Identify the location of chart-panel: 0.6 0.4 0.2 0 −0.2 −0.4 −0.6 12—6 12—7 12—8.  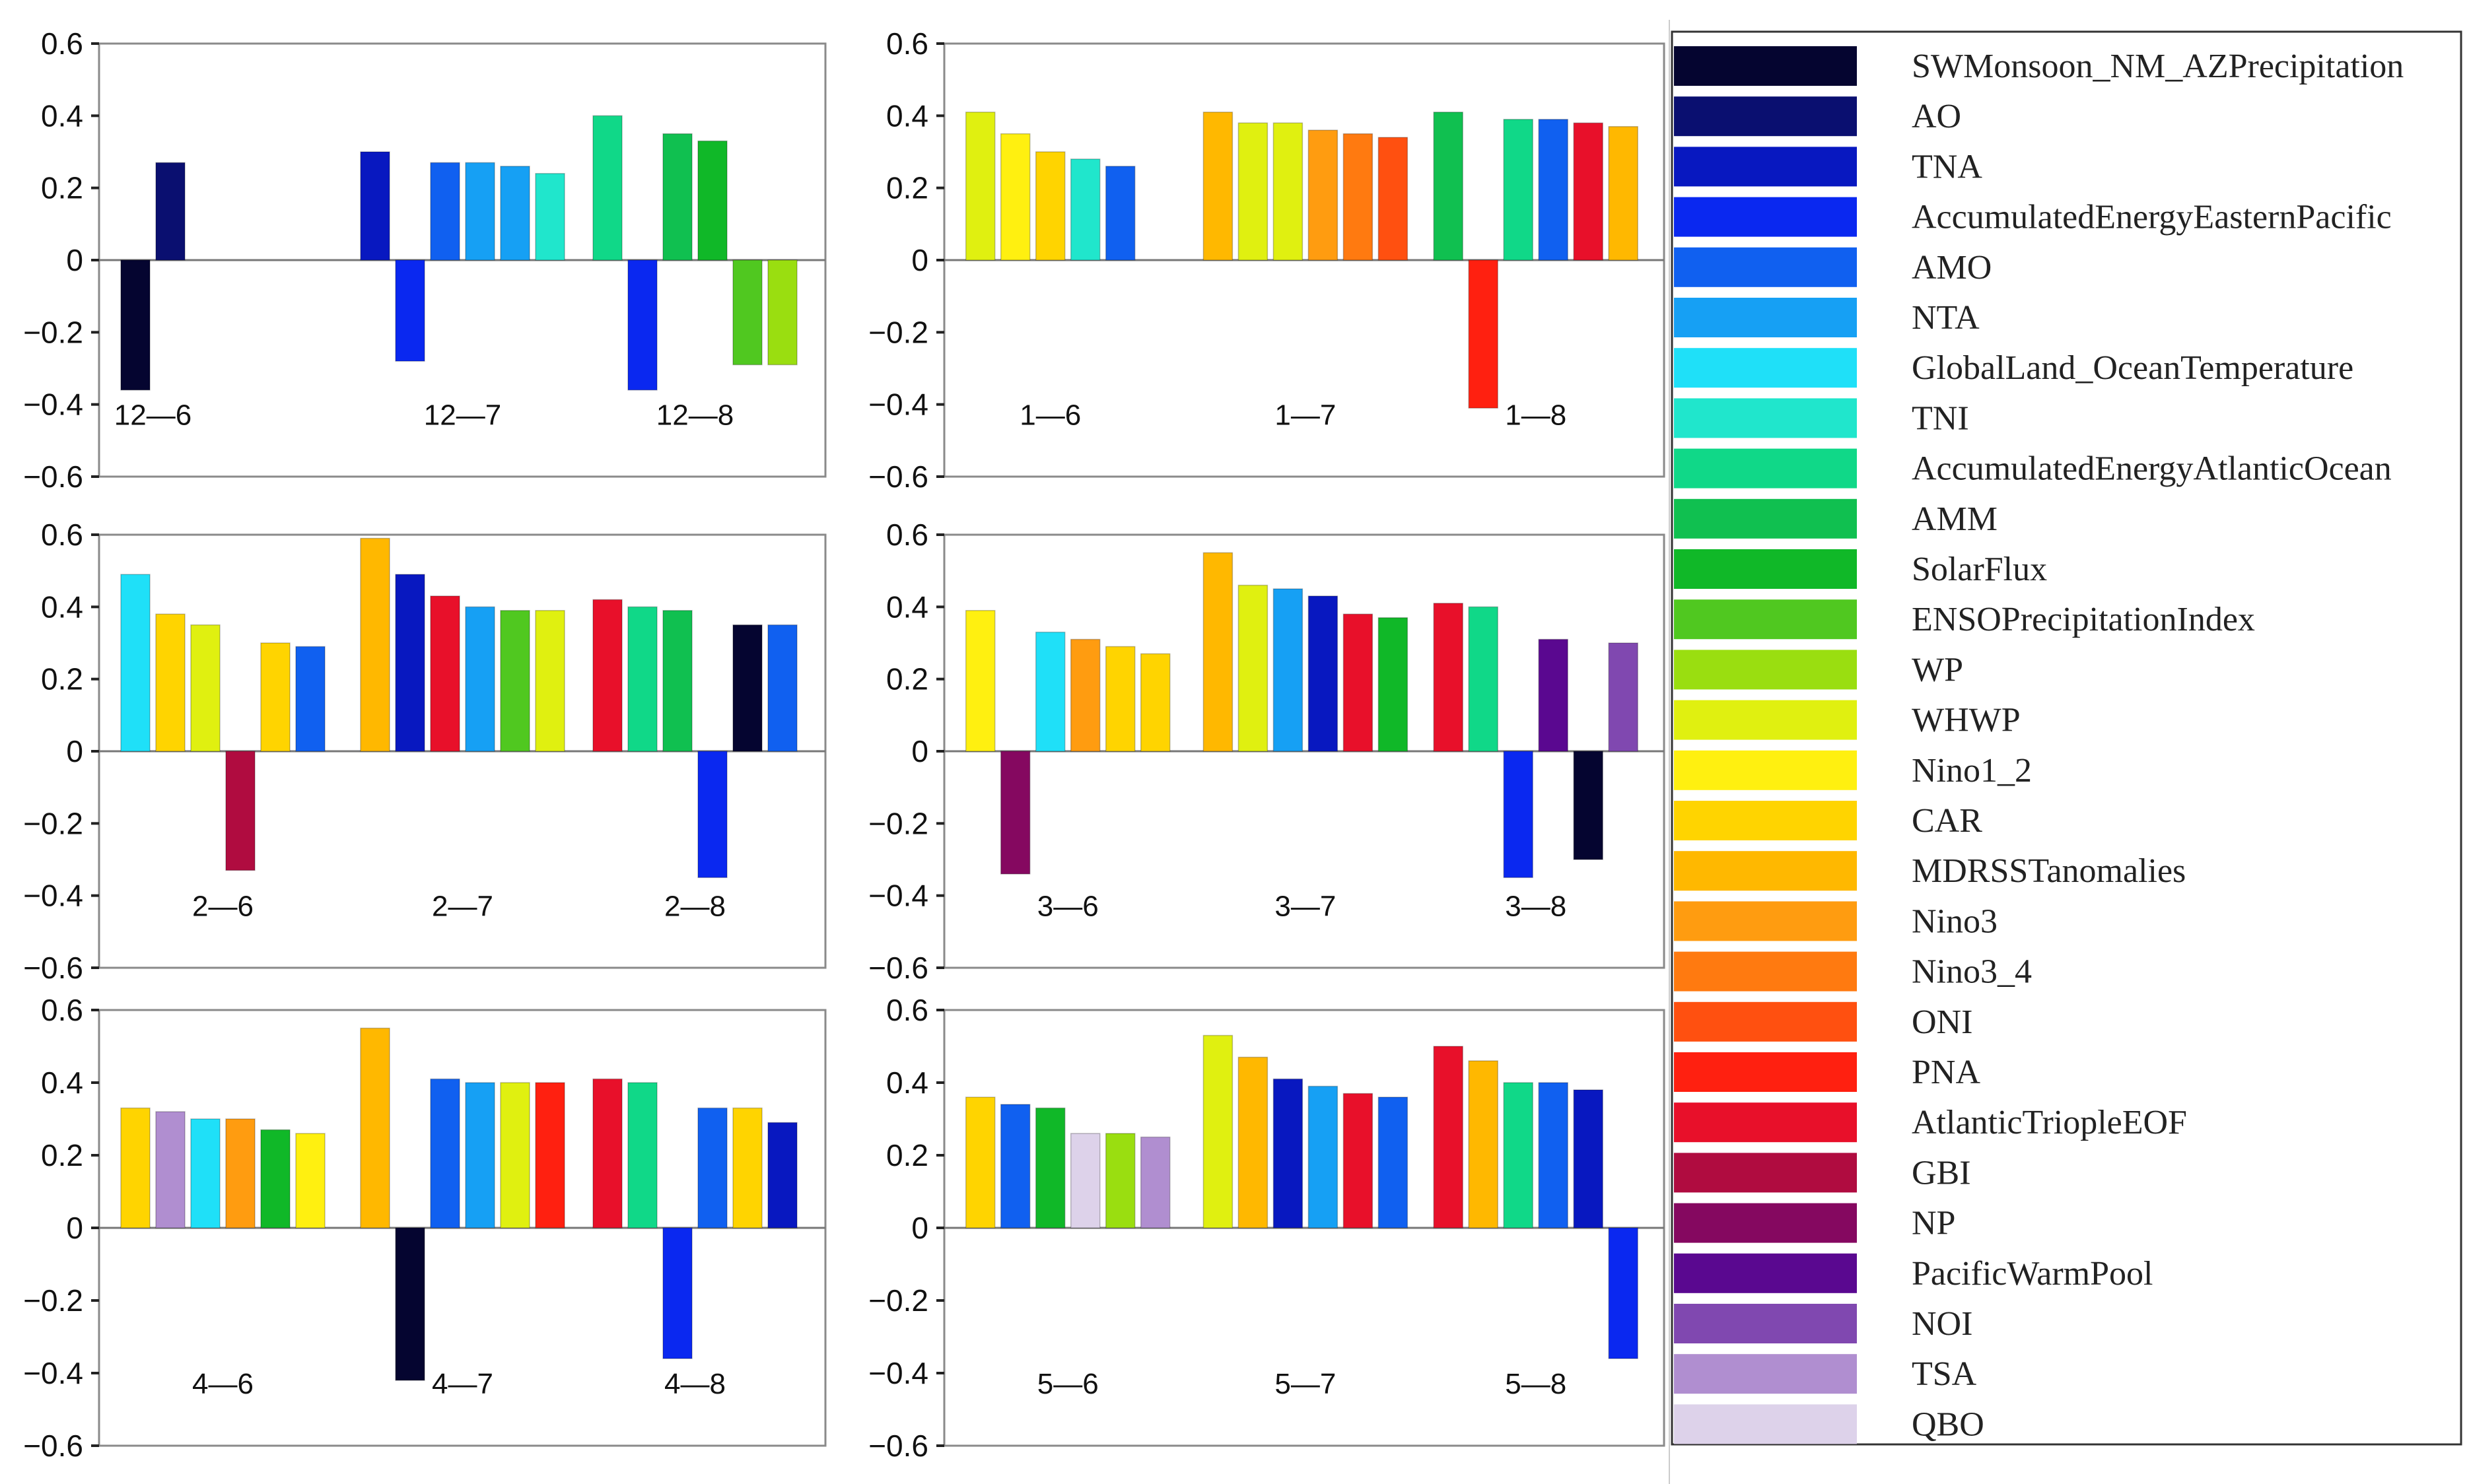
(425, 260).